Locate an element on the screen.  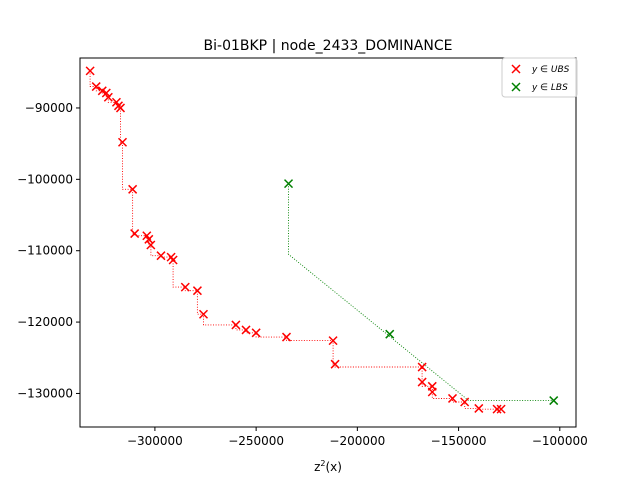
series-0-point-27-stroke-b is located at coordinates (422, 382).